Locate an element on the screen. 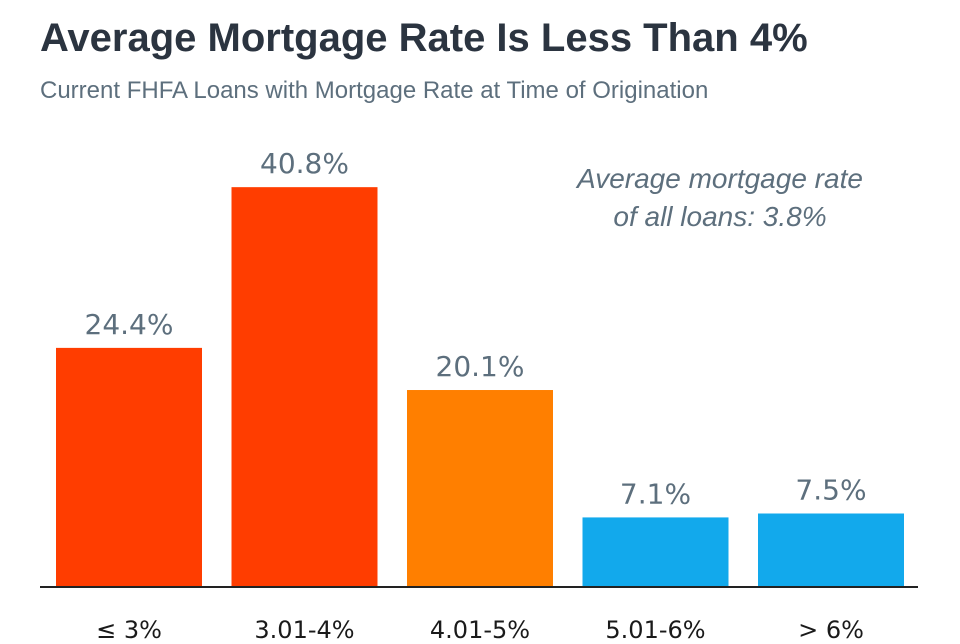 The image size is (960, 644). average-rate-annotation: Average mortgage rate of all loans: 3.8% is located at coordinates (720, 198).